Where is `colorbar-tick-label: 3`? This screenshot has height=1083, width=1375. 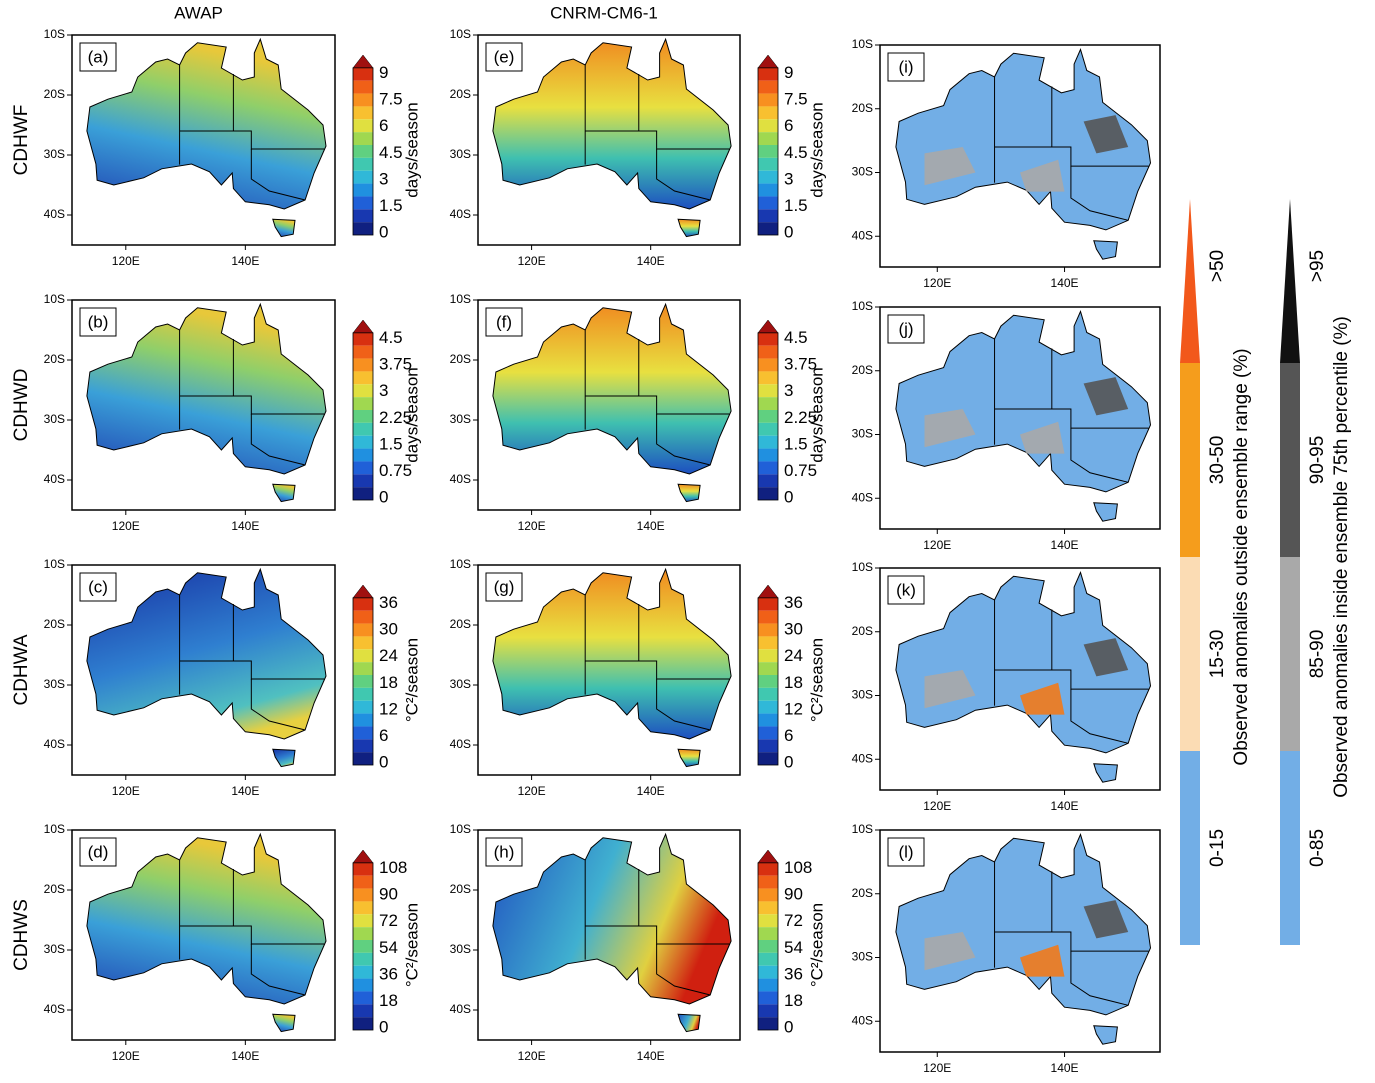 colorbar-tick-label: 3 is located at coordinates (383, 178).